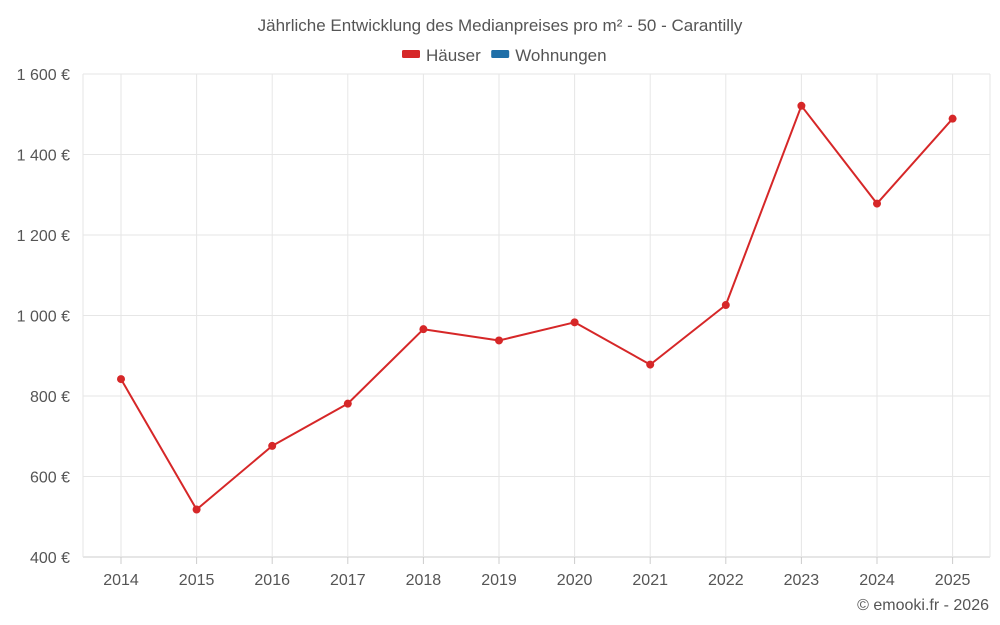  I want to click on y-tick-label: 1 200 €, so click(43, 236).